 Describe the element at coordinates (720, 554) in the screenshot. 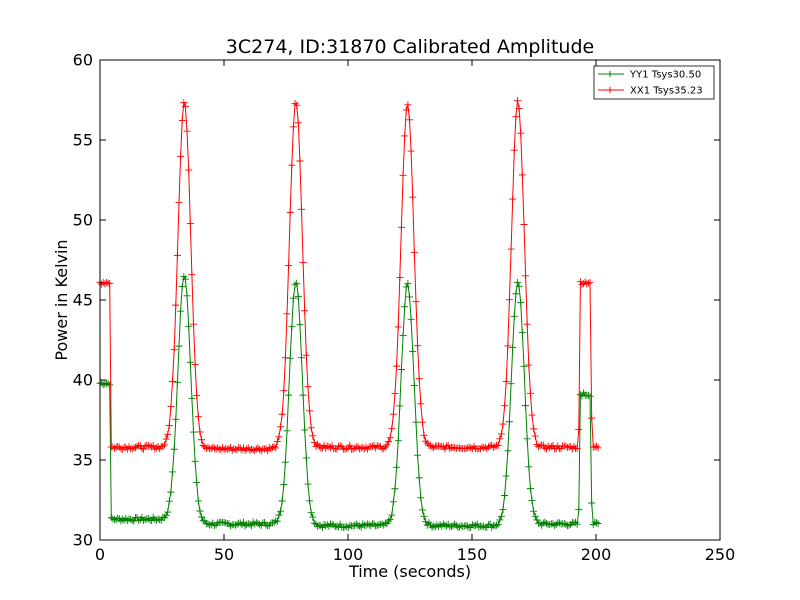

I see `x-tick-label: 250` at that location.